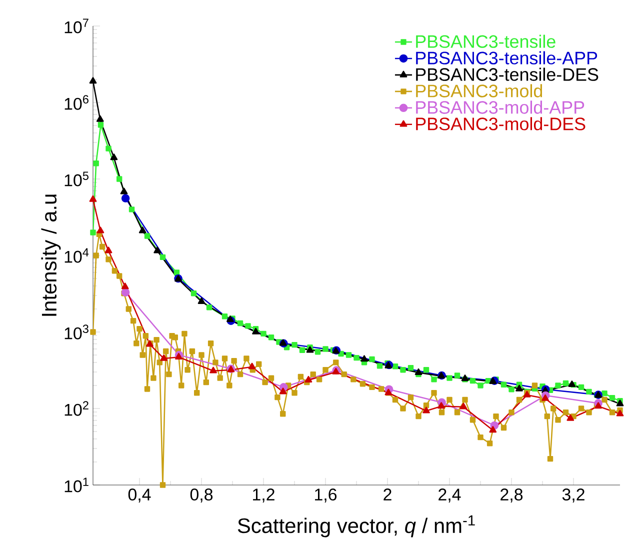 The image size is (625, 560). What do you see at coordinates (500, 107) in the screenshot?
I see `legend-label: PBSANC3-mold-APP` at bounding box center [500, 107].